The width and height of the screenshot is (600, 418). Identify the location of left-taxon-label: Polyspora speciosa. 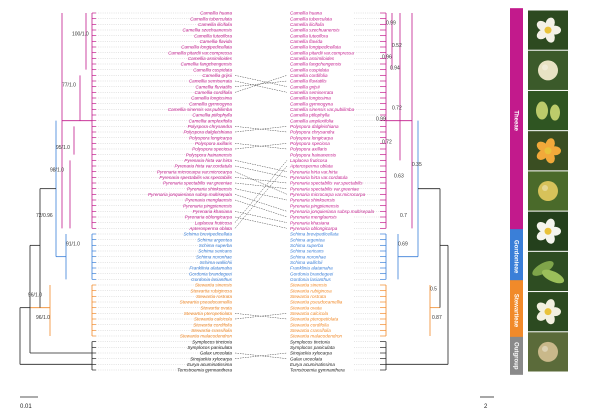
(212, 149).